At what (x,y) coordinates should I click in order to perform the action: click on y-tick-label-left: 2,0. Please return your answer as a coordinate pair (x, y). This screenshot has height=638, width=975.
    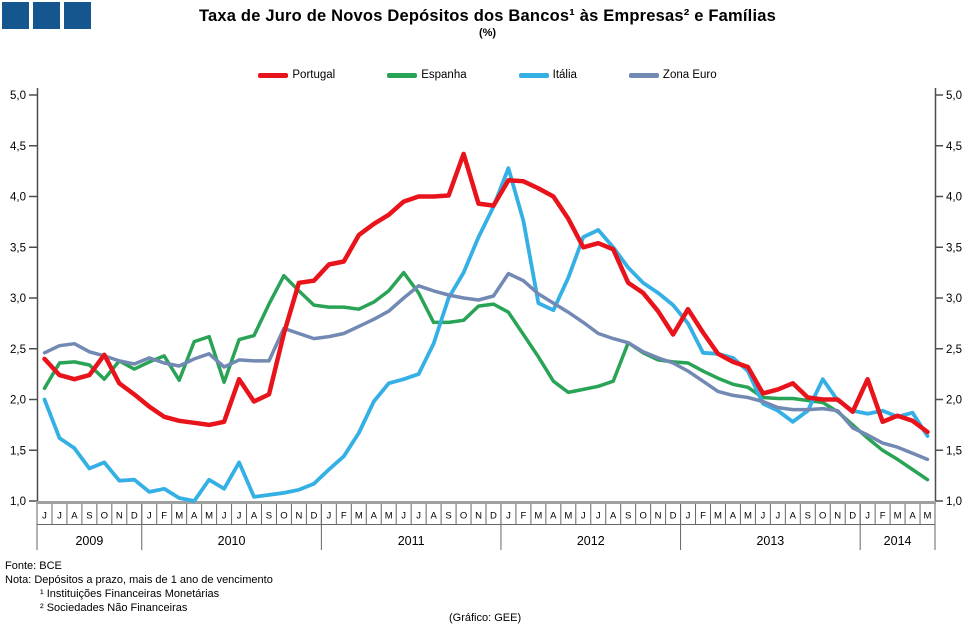
    Looking at the image, I should click on (18, 401).